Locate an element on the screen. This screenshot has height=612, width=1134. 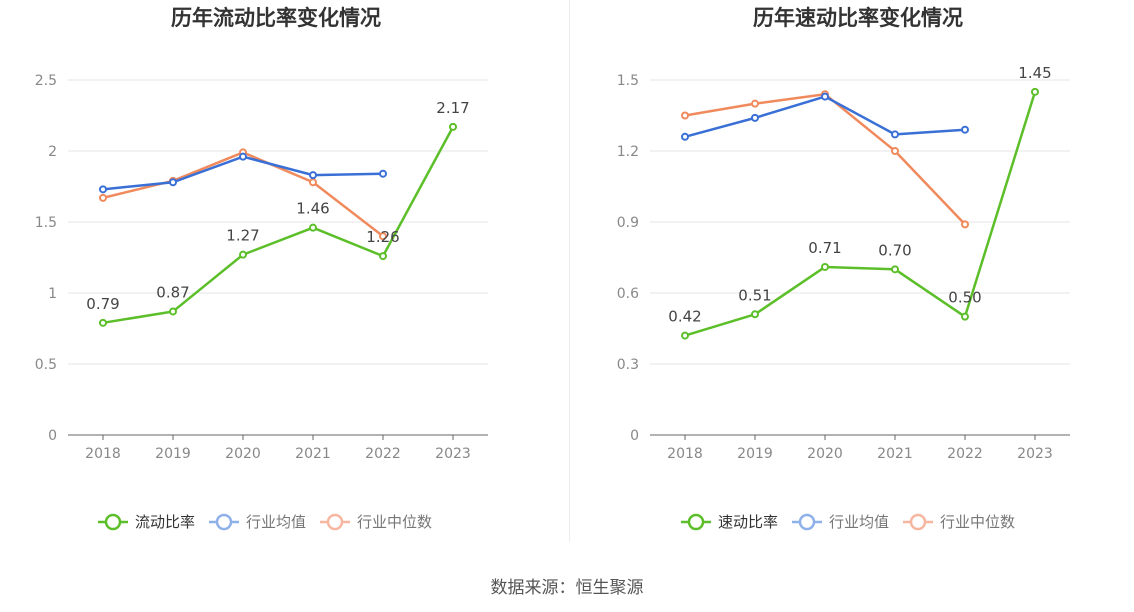
data-label: 0.51 is located at coordinates (754, 295).